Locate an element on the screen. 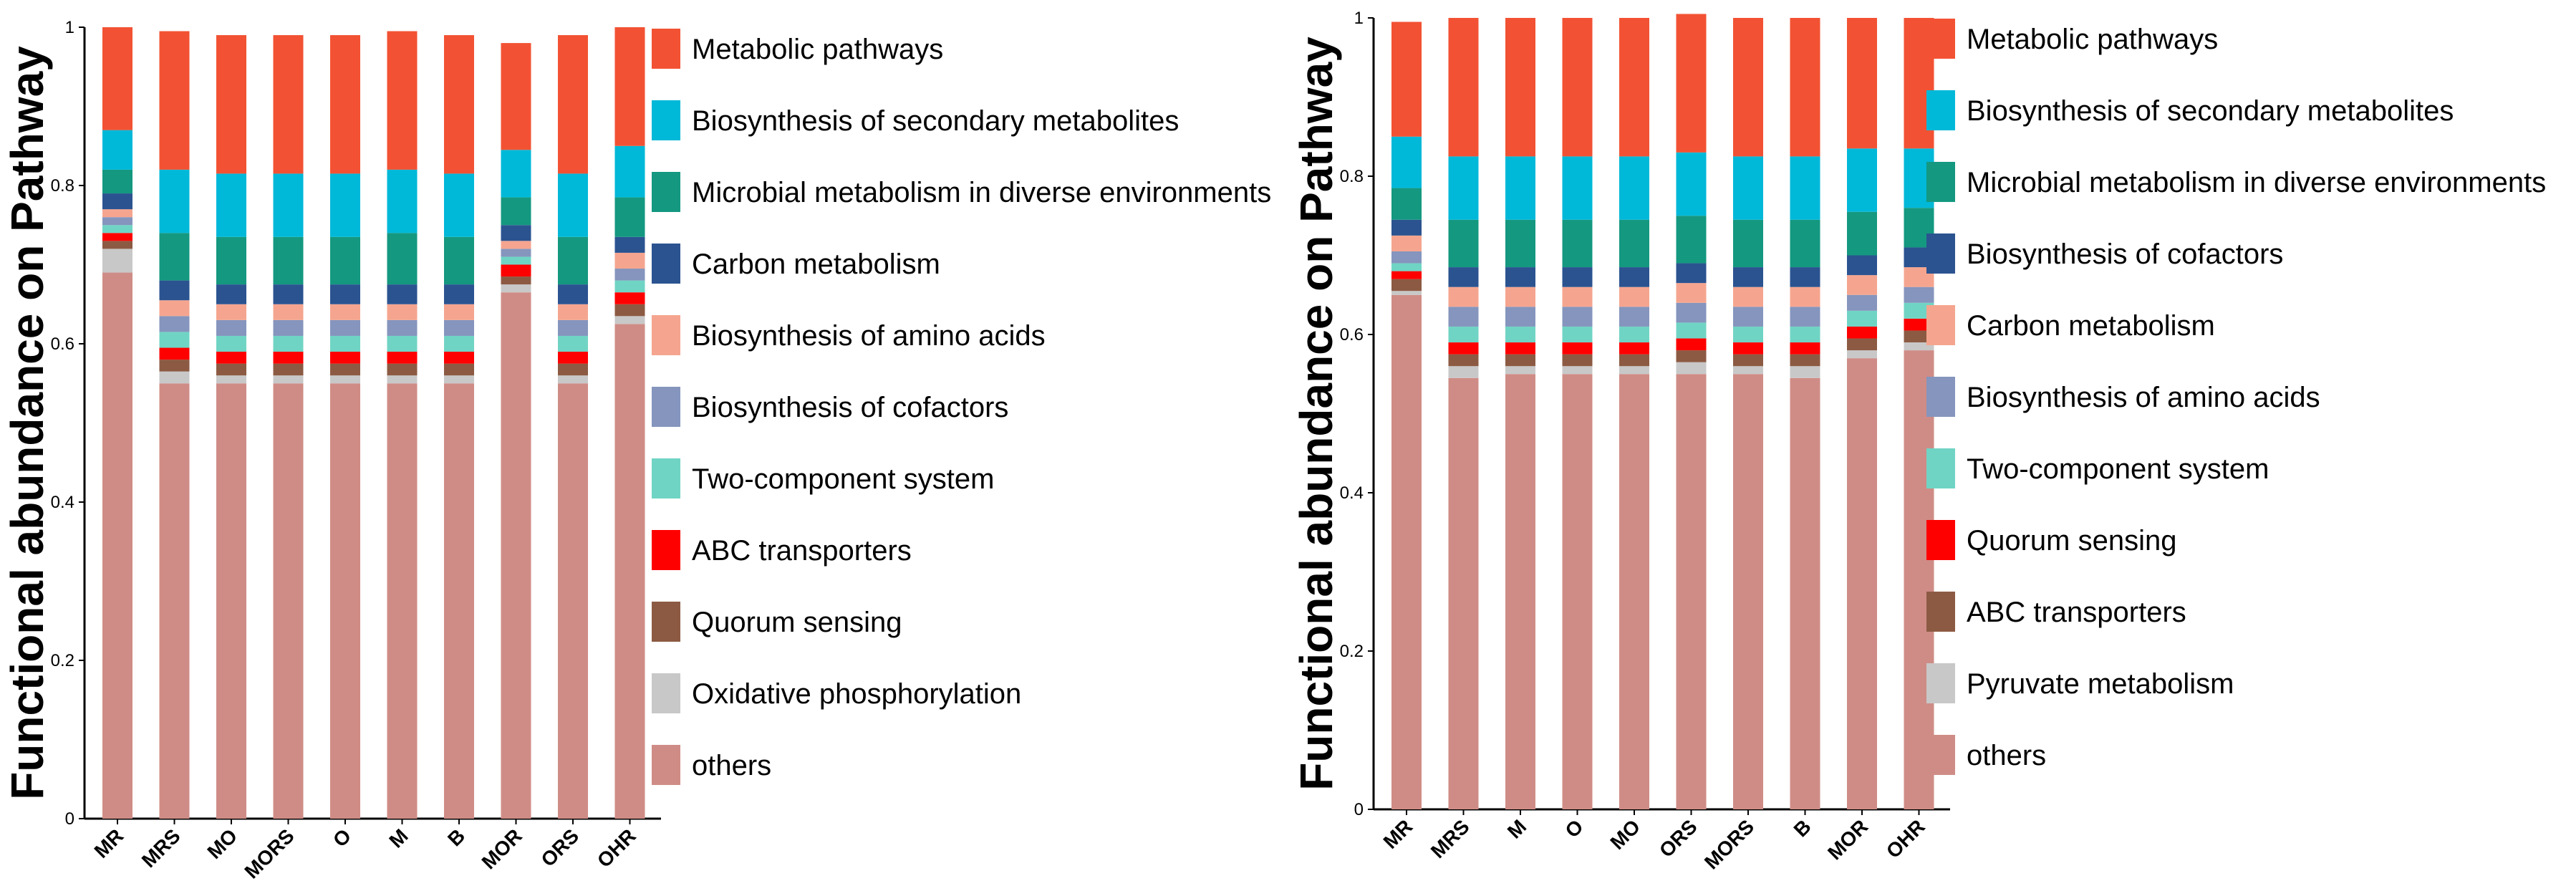  x-category-label: B is located at coordinates (1802, 828).